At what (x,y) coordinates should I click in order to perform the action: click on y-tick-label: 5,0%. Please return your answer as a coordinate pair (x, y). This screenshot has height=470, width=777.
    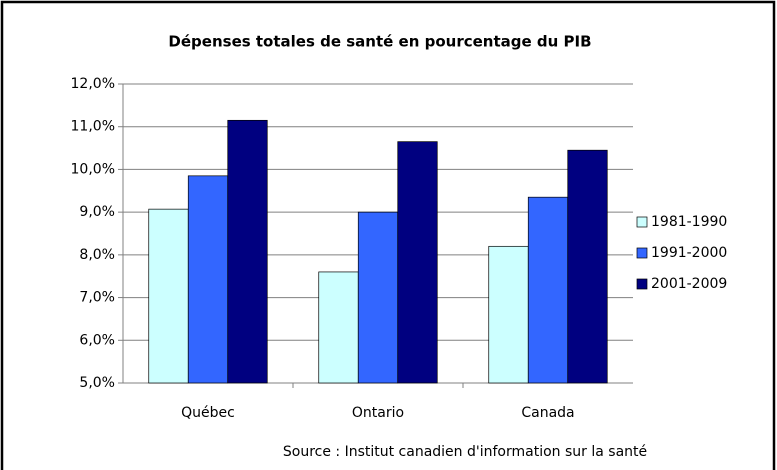
    Looking at the image, I should click on (97, 383).